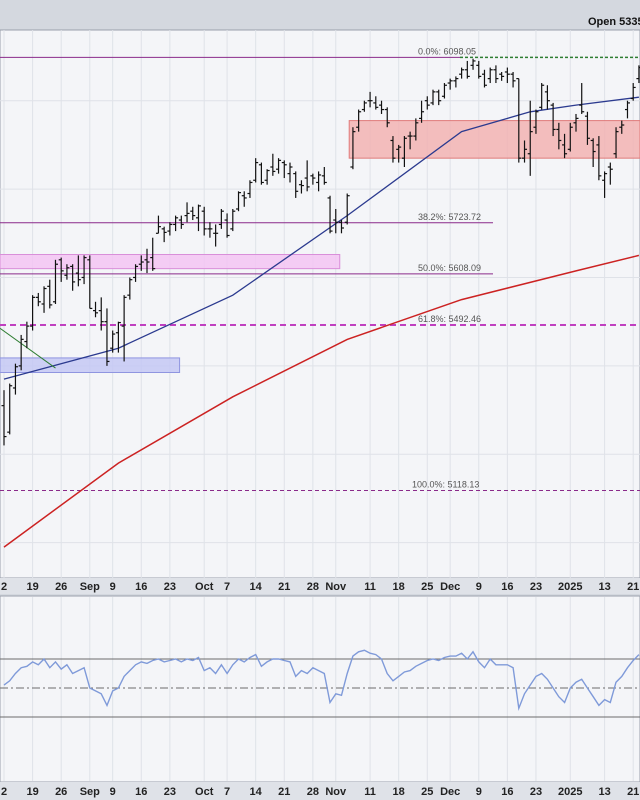 The width and height of the screenshot is (640, 800). What do you see at coordinates (32, 587) in the screenshot?
I see `x-tick-label: 19` at bounding box center [32, 587].